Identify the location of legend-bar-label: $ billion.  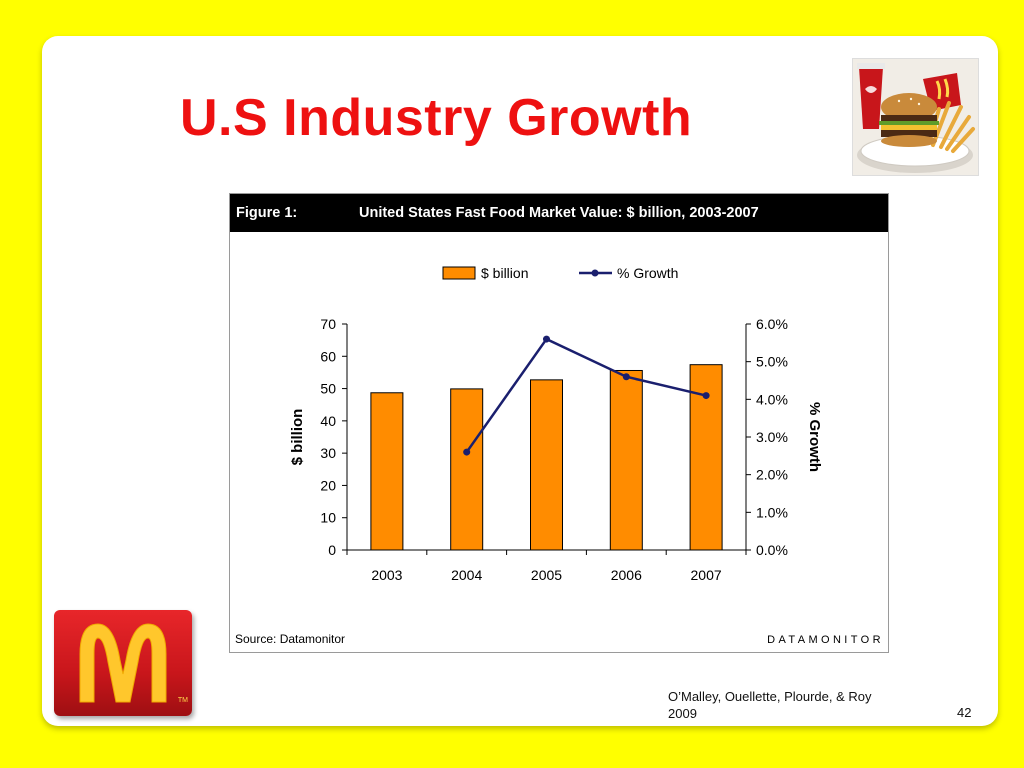
(504, 273).